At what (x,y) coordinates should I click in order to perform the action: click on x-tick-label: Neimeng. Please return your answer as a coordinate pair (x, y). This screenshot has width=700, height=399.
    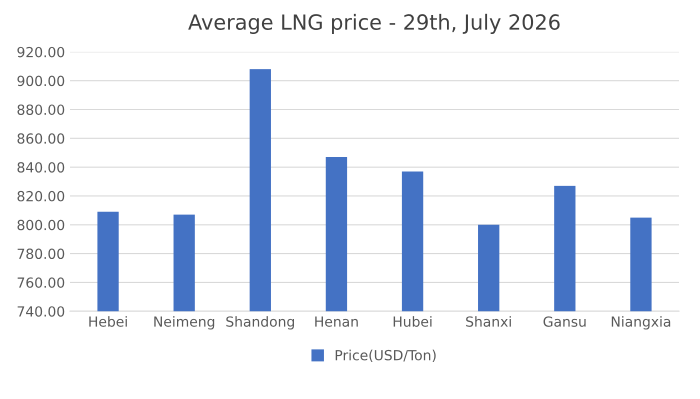
    Looking at the image, I should click on (184, 323).